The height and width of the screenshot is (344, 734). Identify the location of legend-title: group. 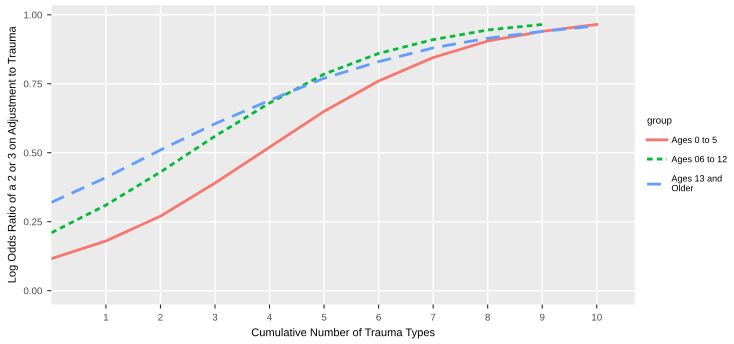
(659, 122).